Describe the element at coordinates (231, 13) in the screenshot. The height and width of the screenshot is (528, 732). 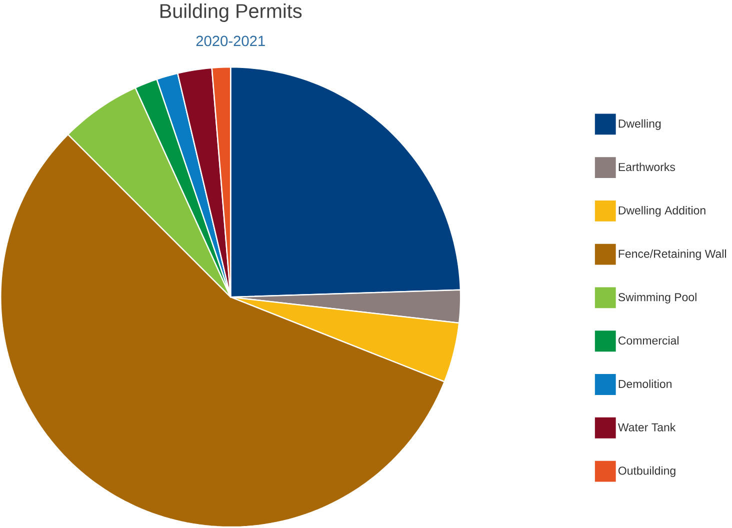
I see `chart-title: Building Permits` at that location.